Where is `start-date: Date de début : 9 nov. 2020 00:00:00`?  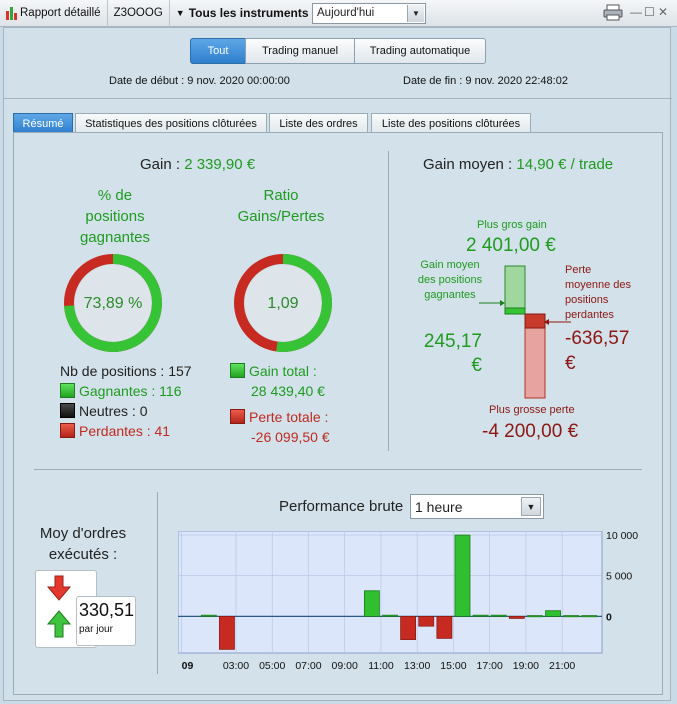 start-date: Date de début : 9 nov. 2020 00:00:00 is located at coordinates (199, 81).